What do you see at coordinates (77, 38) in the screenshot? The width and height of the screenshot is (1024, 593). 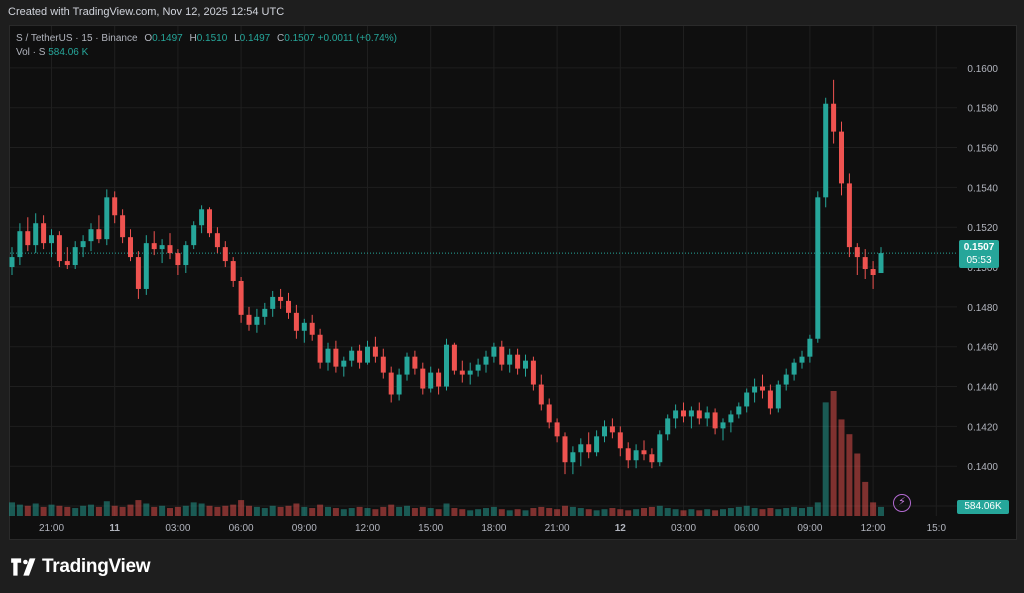 I see `symbol-label: S / TetherUS · 15 · Binance` at bounding box center [77, 38].